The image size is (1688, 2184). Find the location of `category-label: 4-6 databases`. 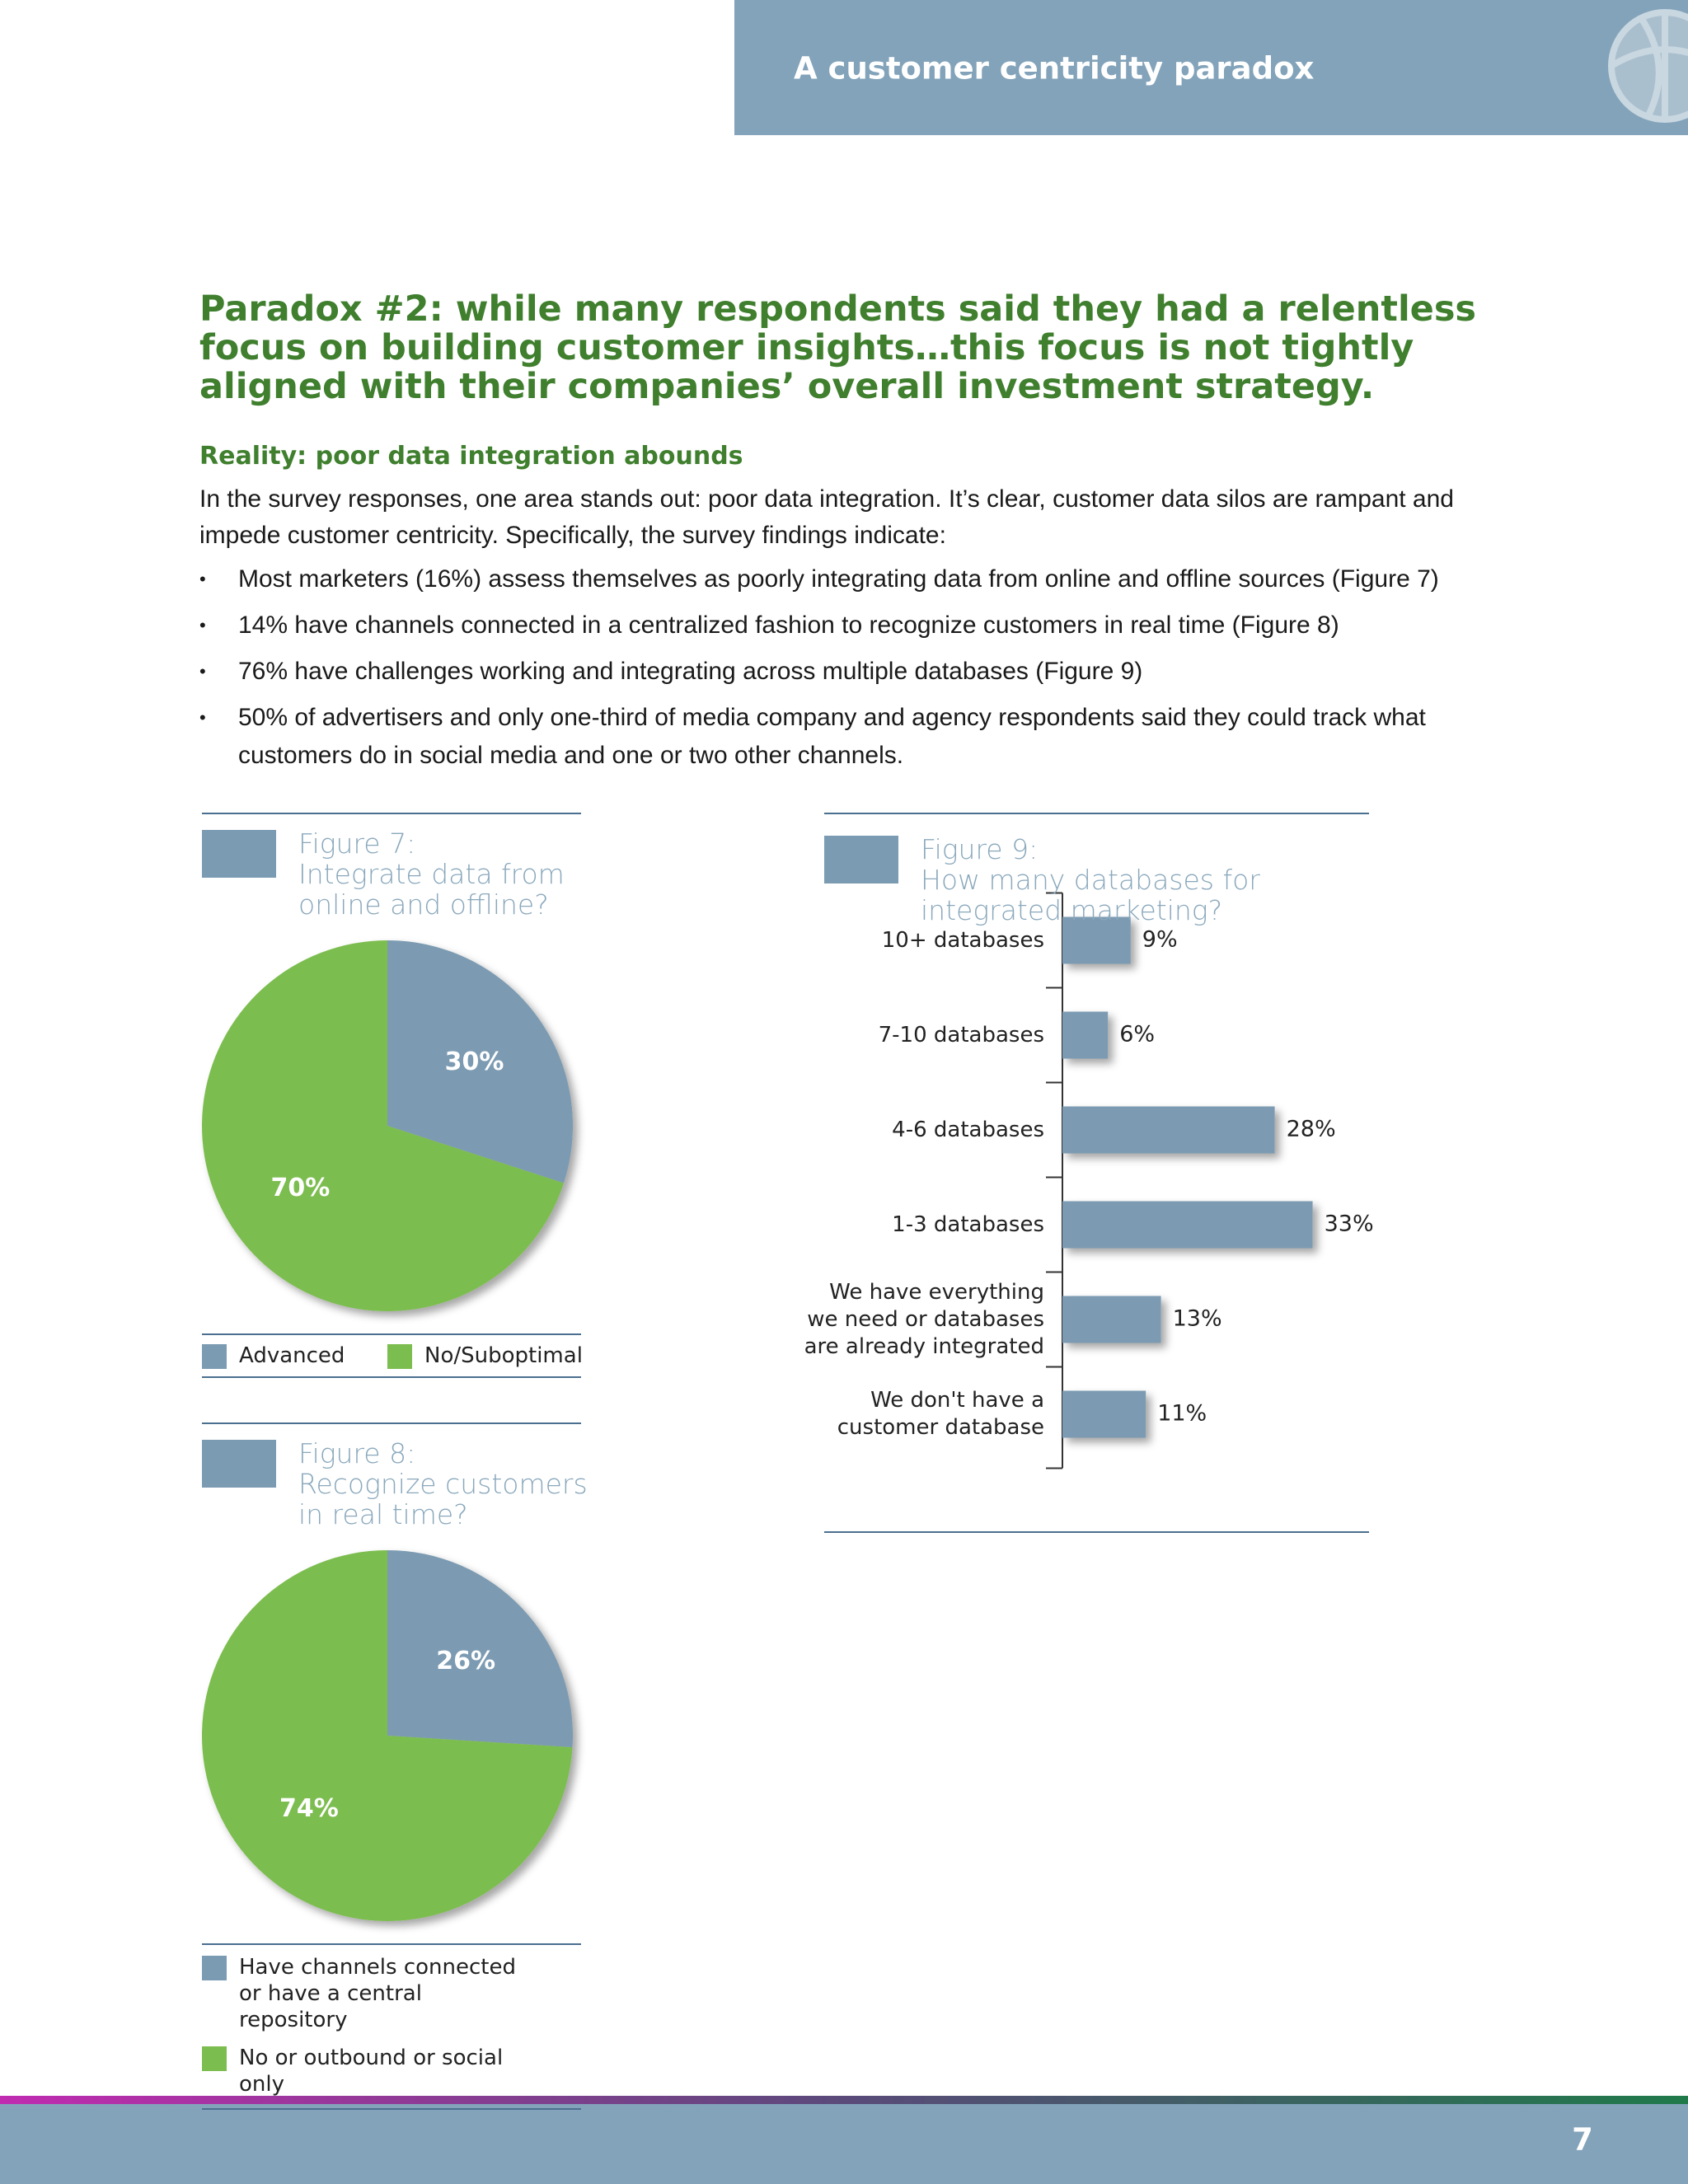

category-label: 4-6 databases is located at coordinates (968, 1129).